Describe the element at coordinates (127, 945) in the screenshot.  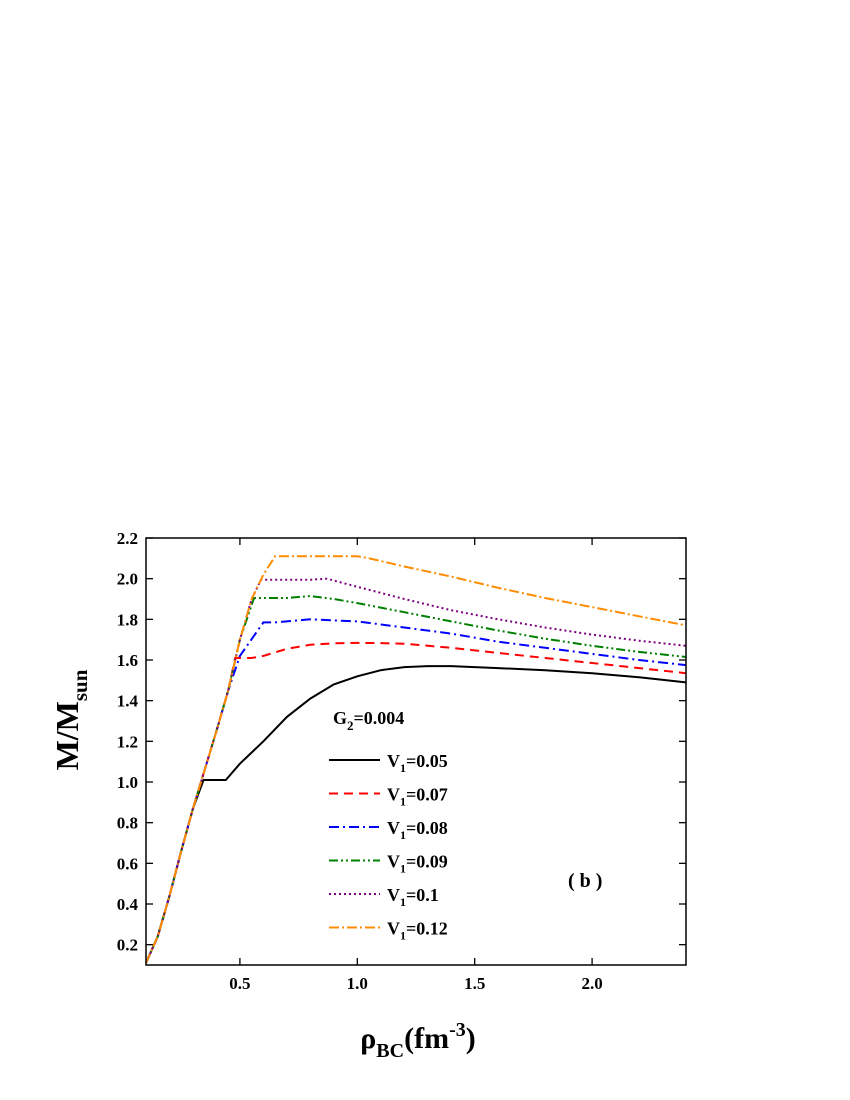
I see `y-tick-label: 0.2` at that location.